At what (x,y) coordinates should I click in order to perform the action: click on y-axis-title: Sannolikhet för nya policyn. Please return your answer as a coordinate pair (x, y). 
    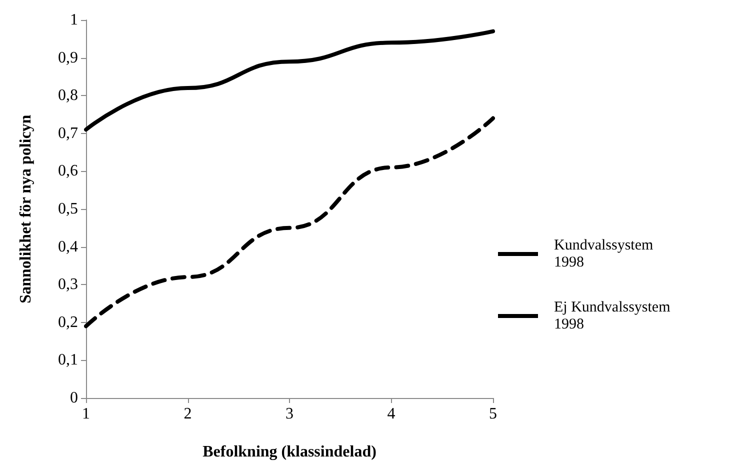
    Looking at the image, I should click on (26, 209).